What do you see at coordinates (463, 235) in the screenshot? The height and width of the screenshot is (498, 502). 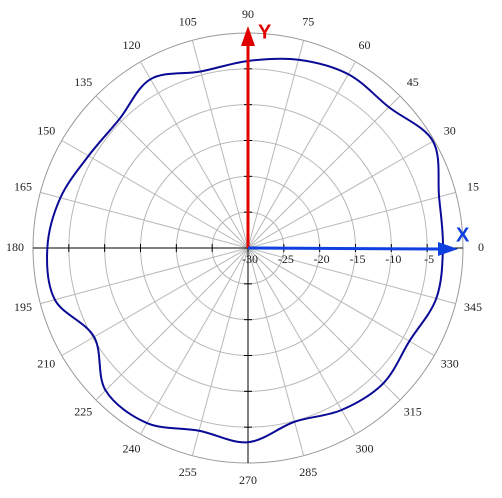 I see `x-arrow-label: X` at bounding box center [463, 235].